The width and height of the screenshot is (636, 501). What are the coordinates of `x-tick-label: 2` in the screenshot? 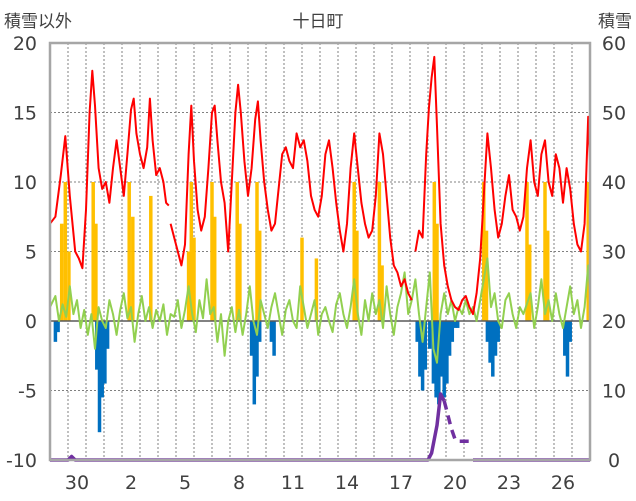 It's located at (131, 483).